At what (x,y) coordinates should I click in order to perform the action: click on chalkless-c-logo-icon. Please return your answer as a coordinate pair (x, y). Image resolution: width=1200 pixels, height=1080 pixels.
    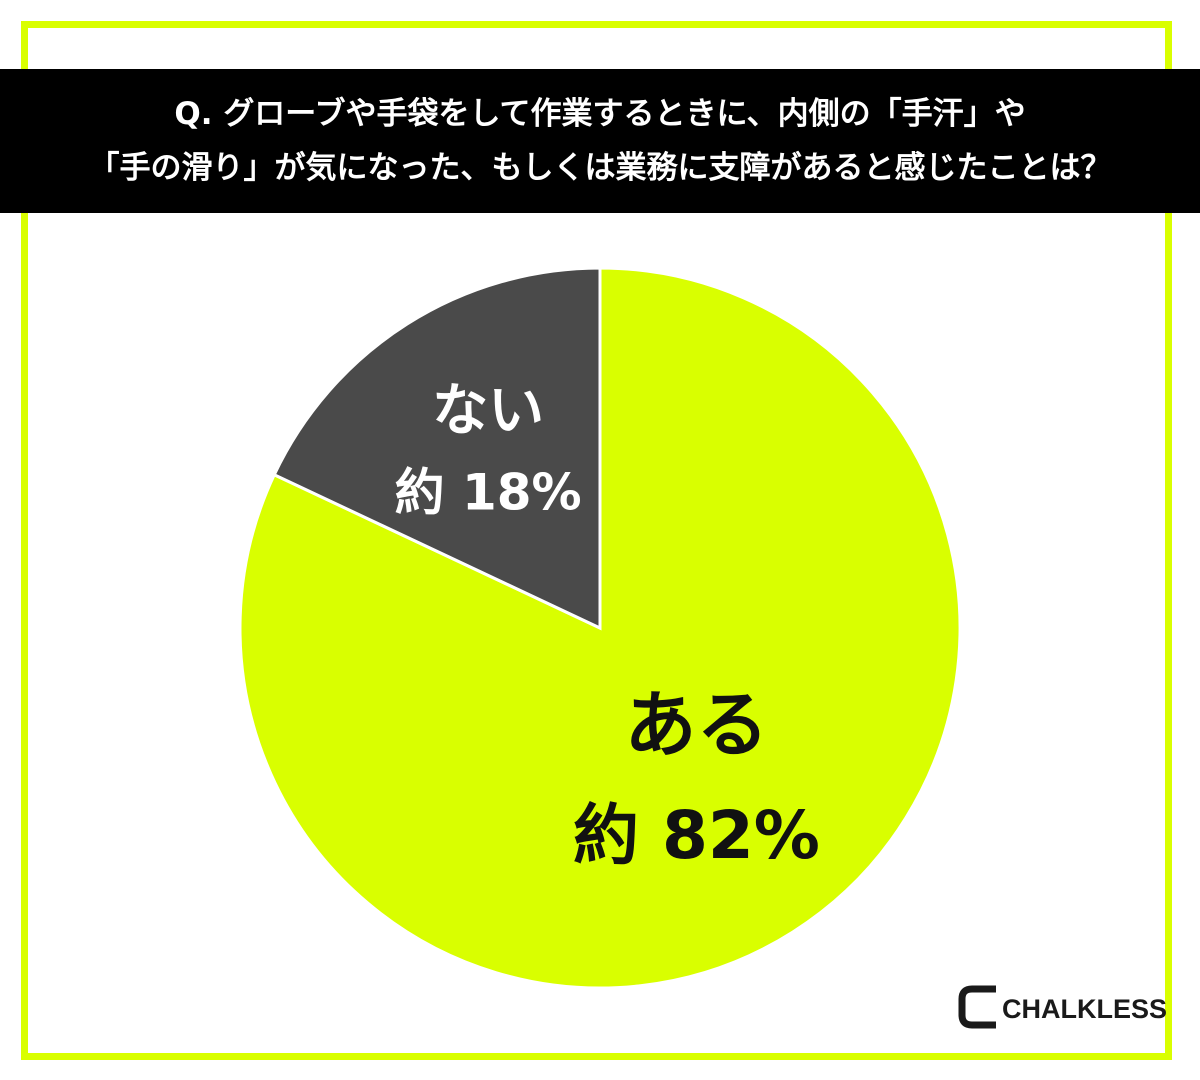
    Looking at the image, I should click on (977, 1007).